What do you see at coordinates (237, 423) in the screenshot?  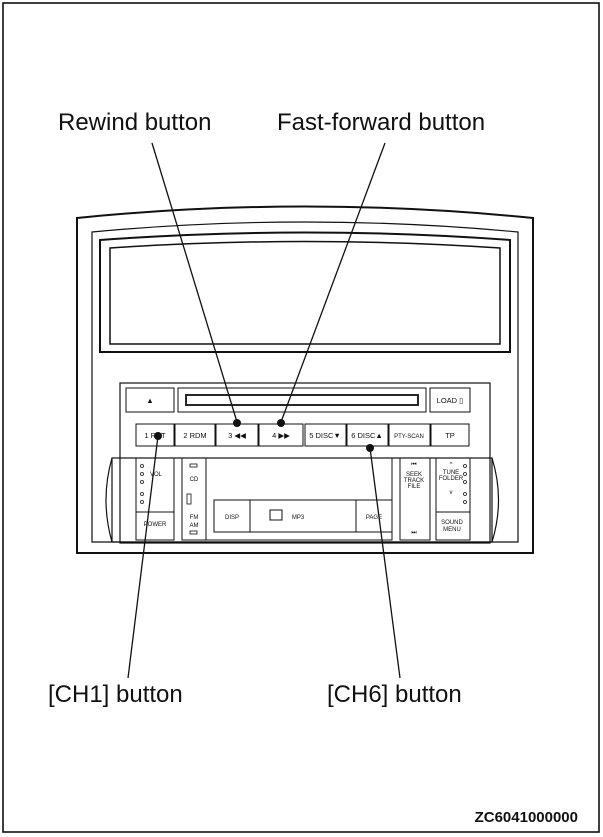 I see `rewind-marker` at bounding box center [237, 423].